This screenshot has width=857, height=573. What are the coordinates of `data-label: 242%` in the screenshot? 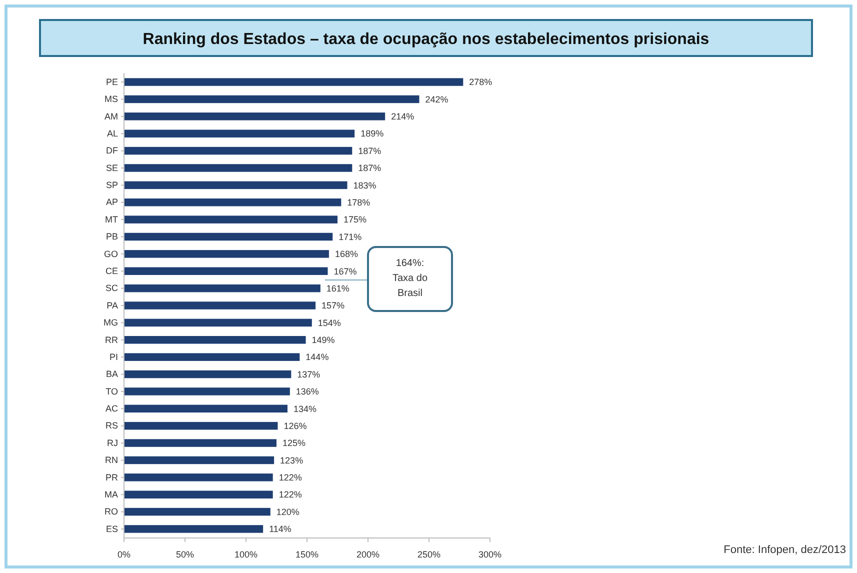 It's located at (436, 99).